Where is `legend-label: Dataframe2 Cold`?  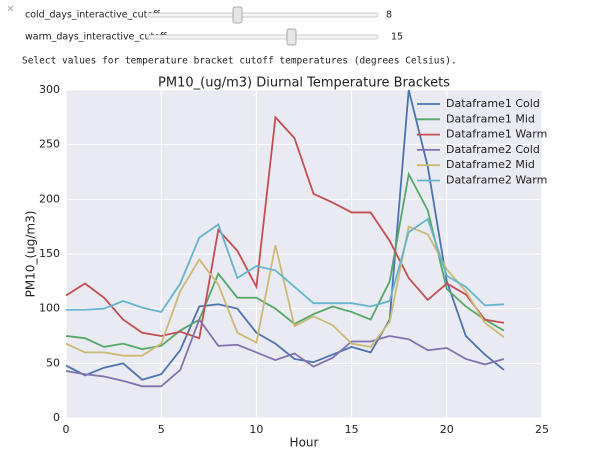 legend-label: Dataframe2 Cold is located at coordinates (493, 149).